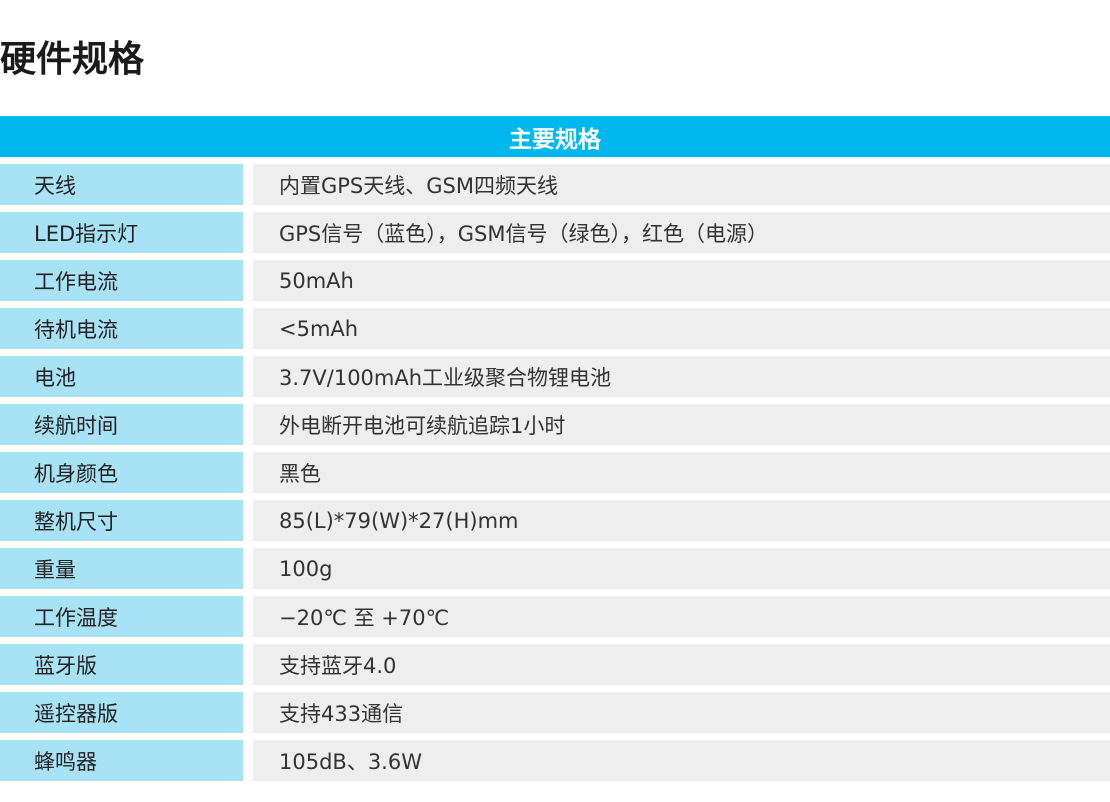  Describe the element at coordinates (121, 376) in the screenshot. I see `spec-label: 电池` at that location.